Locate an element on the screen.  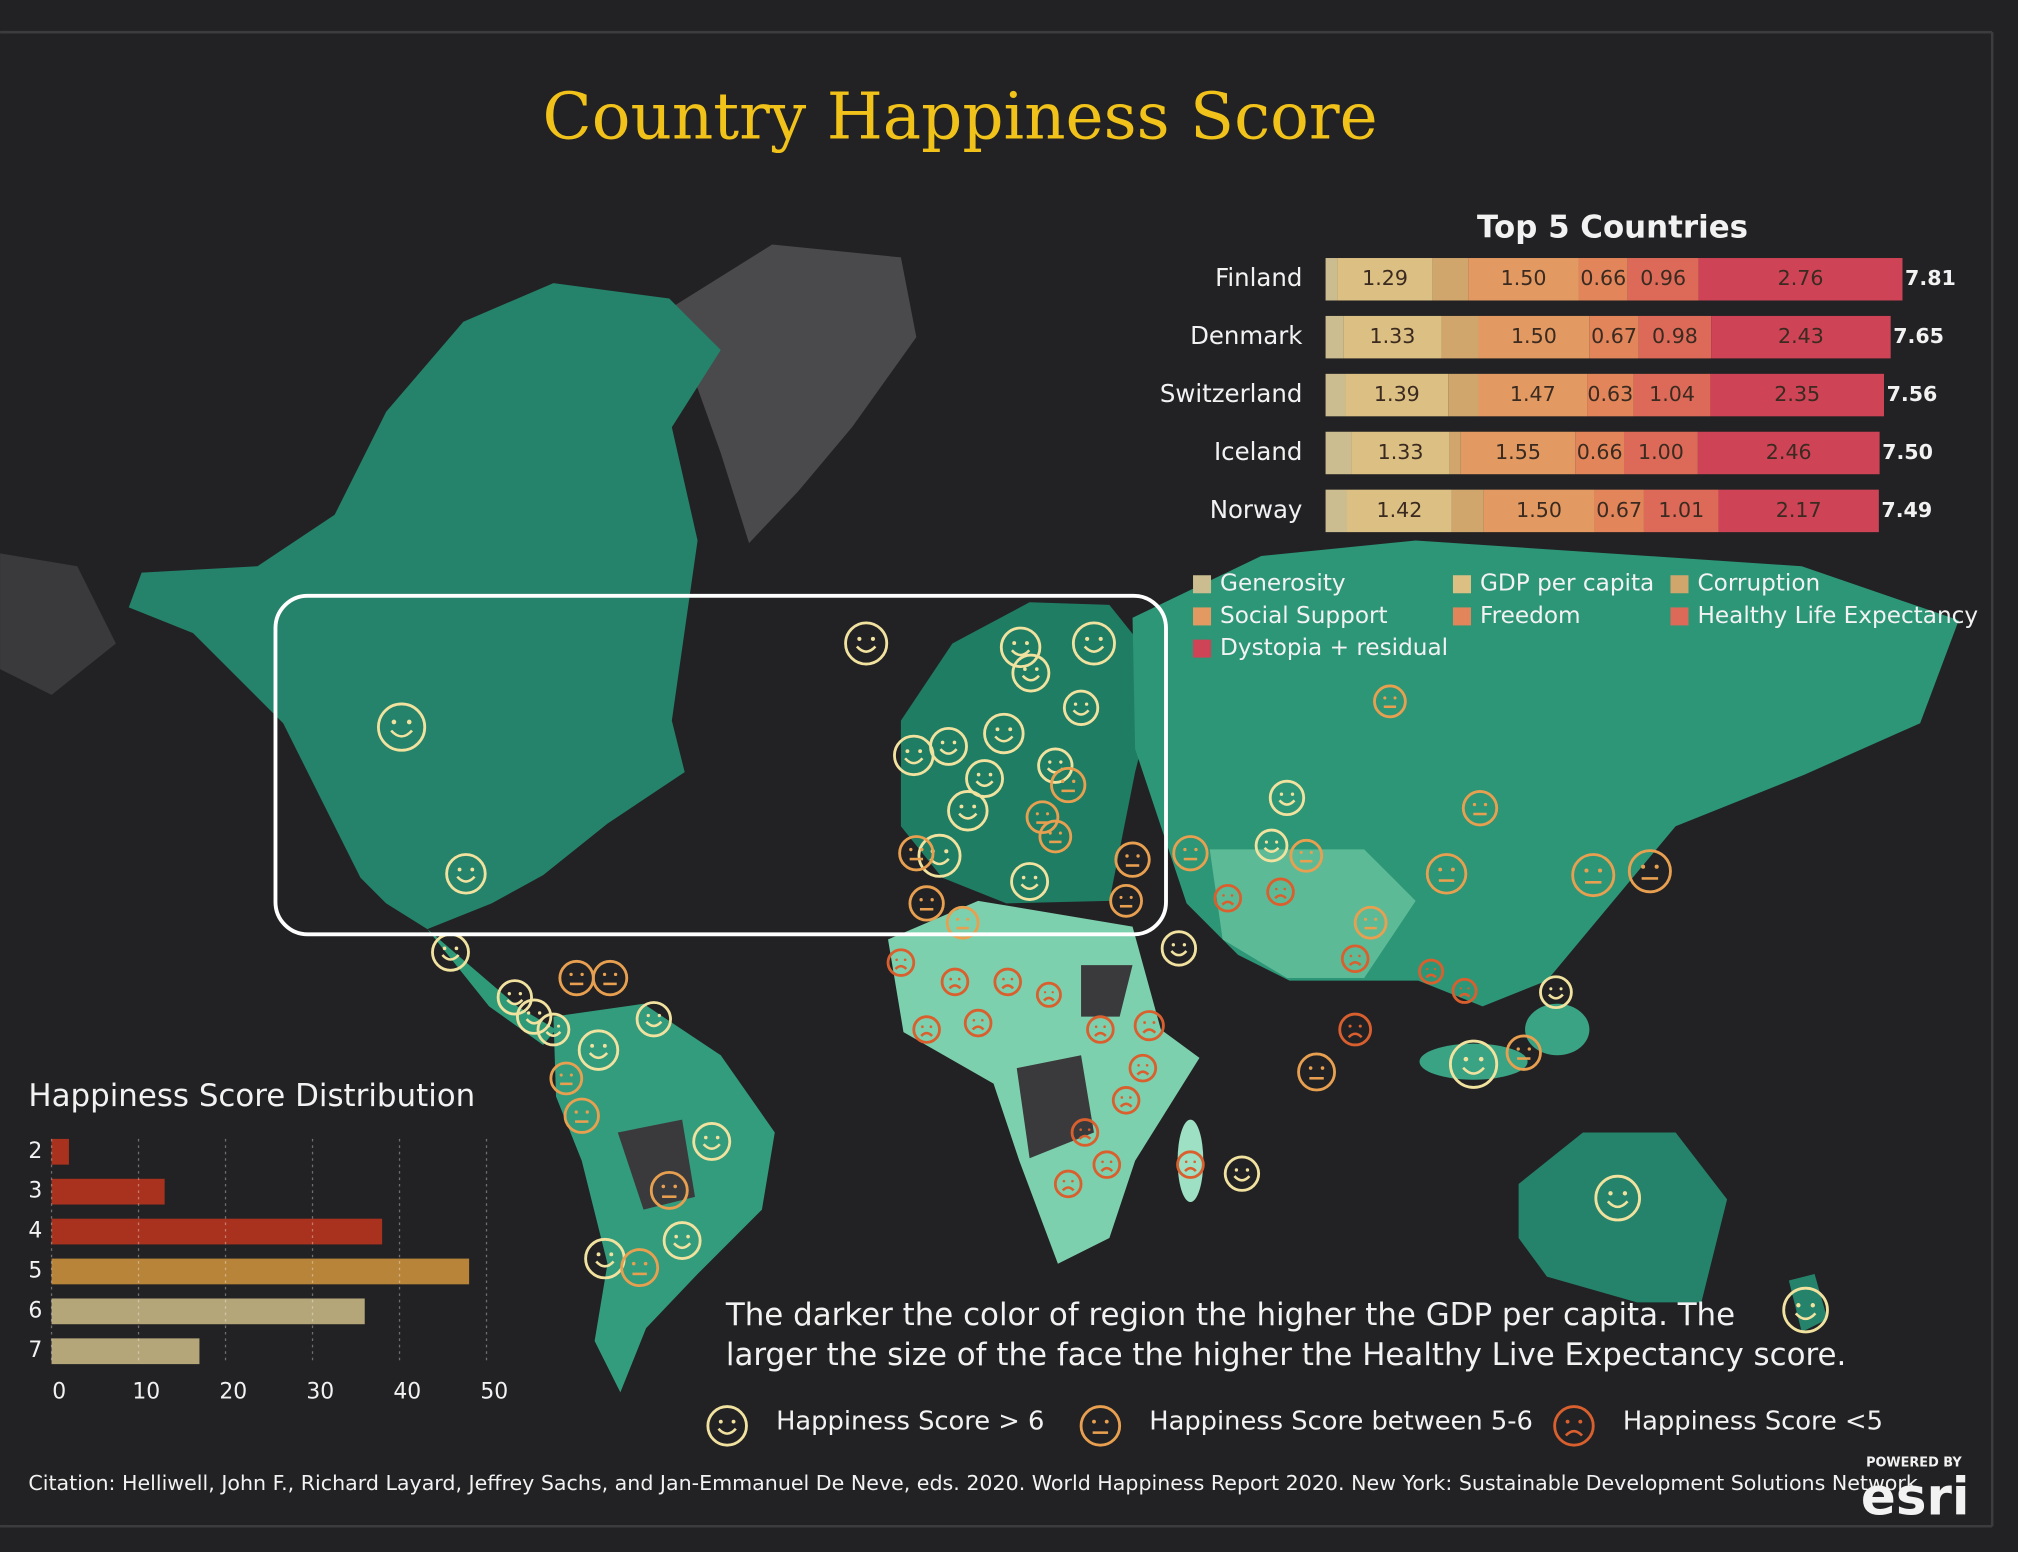
segment-label: 2.76 is located at coordinates (1801, 278).